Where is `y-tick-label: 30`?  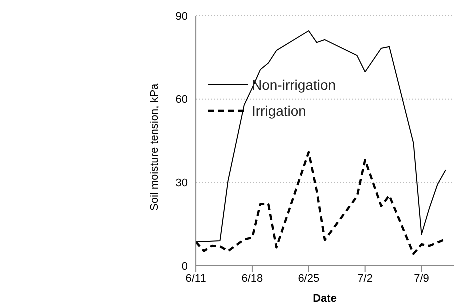 y-tick-label: 30 is located at coordinates (182, 184).